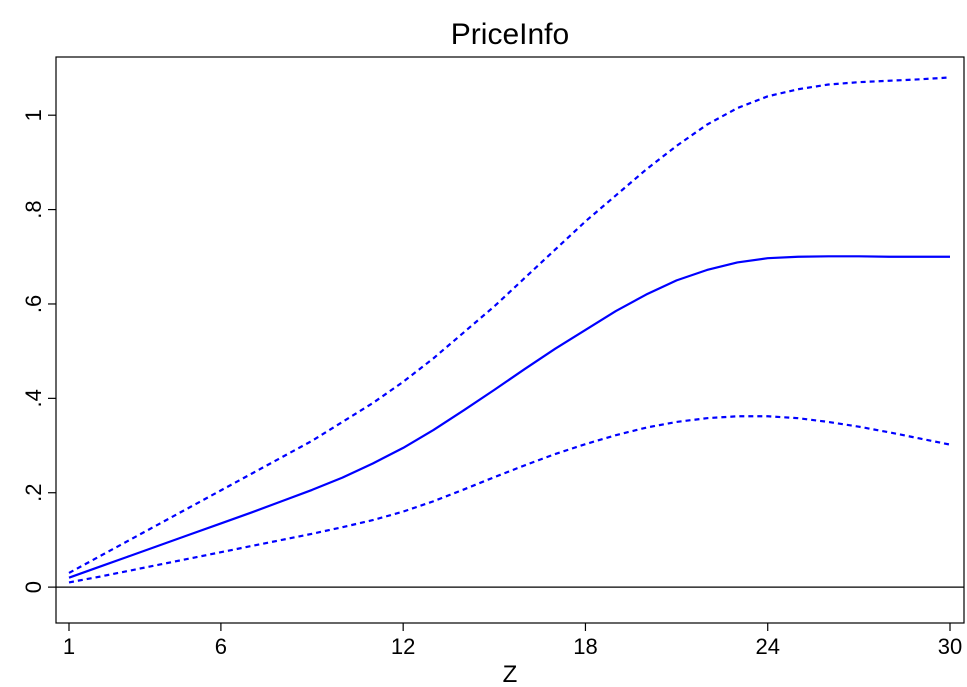 The image size is (967, 687). What do you see at coordinates (33, 115) in the screenshot?
I see `y-tick-label: 1` at bounding box center [33, 115].